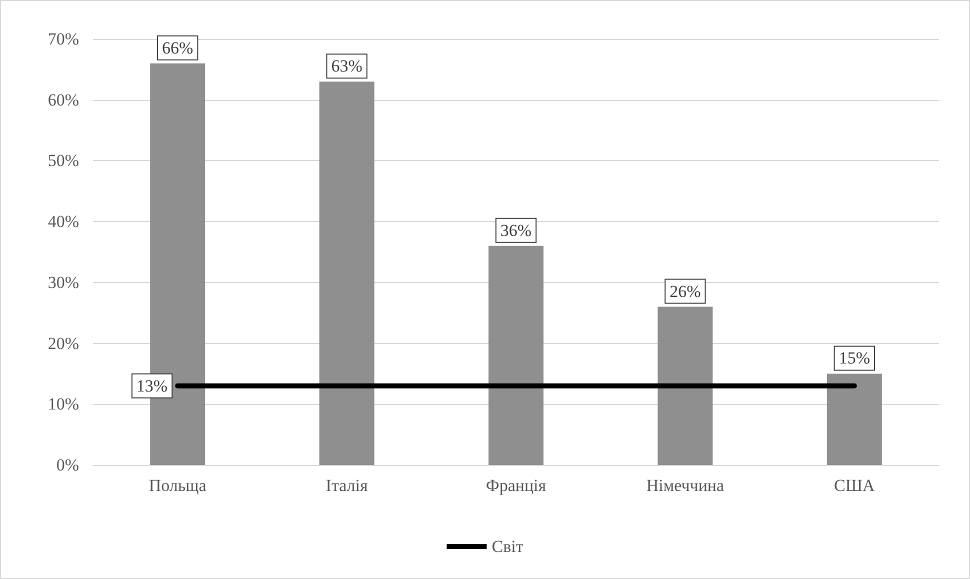  Describe the element at coordinates (347, 485) in the screenshot. I see `x-tick-label: Італія` at that location.